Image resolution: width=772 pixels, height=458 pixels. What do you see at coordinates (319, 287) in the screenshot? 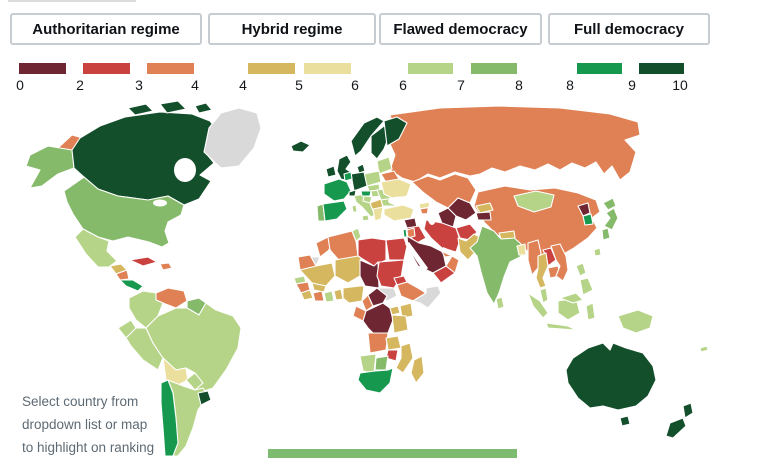
I see `country-burkina-faso` at bounding box center [319, 287].